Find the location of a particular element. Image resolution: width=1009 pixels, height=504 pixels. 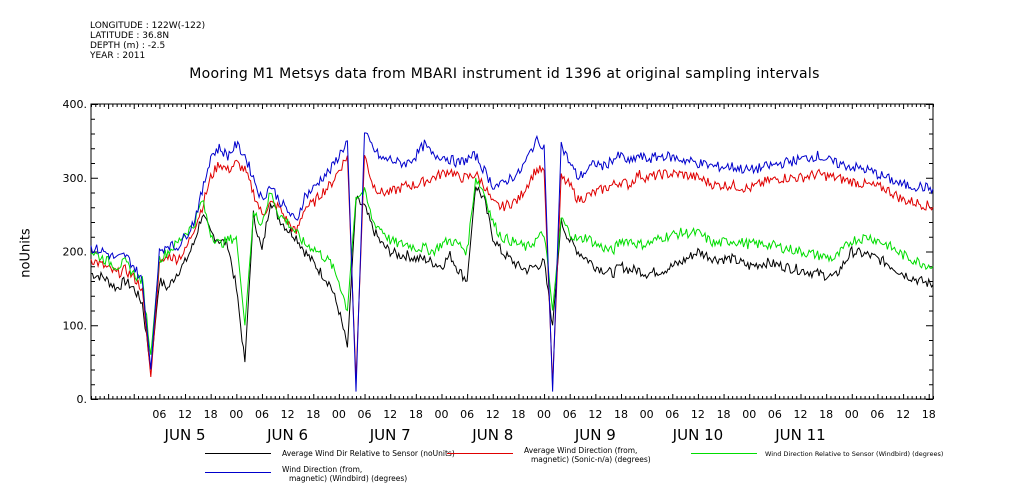

legend-label-4a: Wind Direction (from, is located at coordinates (322, 469).